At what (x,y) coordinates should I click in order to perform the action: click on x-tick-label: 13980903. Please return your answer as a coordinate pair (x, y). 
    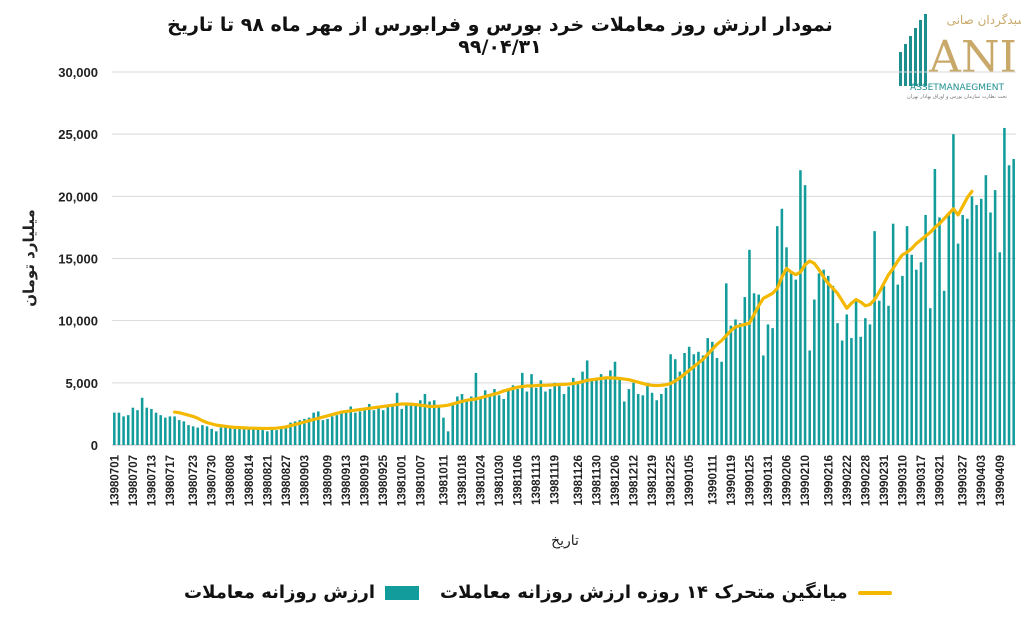
    Looking at the image, I should click on (305, 480).